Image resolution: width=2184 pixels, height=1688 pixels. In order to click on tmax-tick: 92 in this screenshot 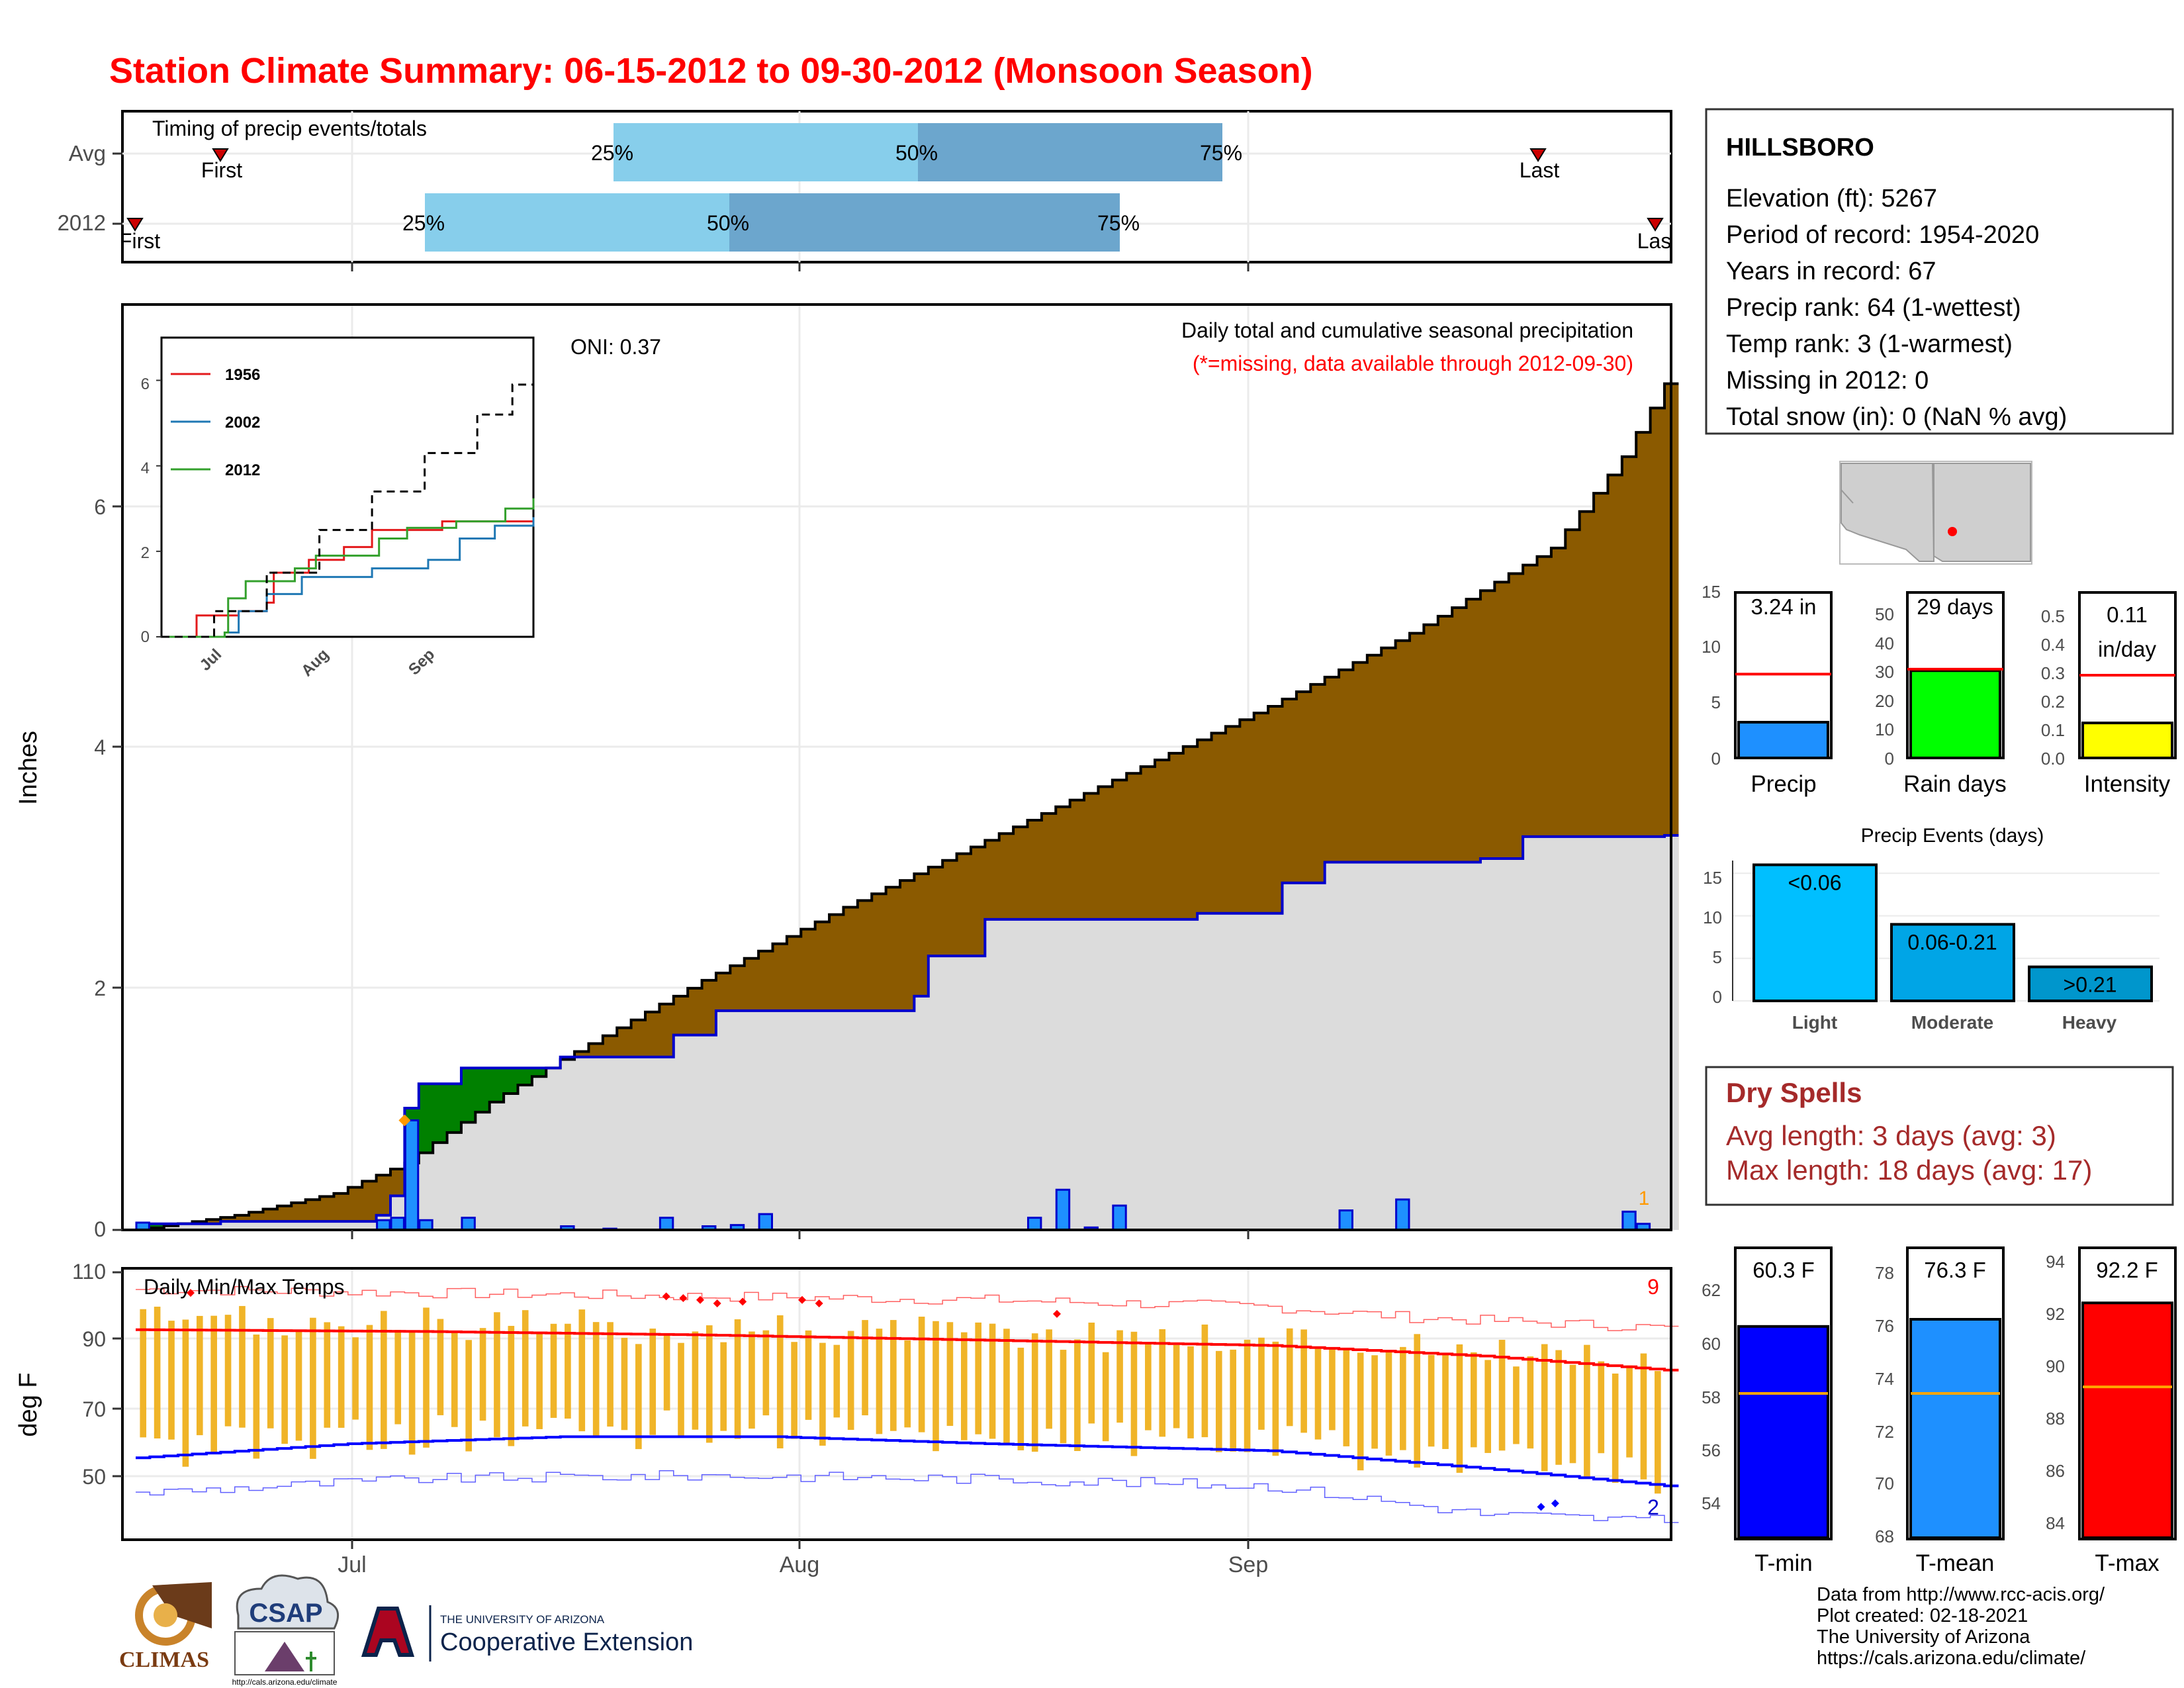, I will do `click(2055, 1314)`.